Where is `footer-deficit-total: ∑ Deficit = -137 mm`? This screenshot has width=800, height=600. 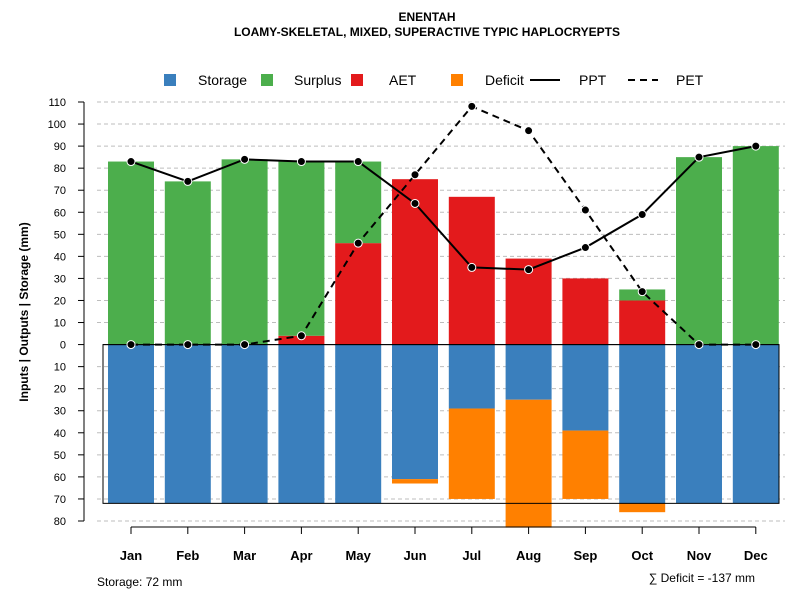 footer-deficit-total: ∑ Deficit = -137 mm is located at coordinates (702, 578).